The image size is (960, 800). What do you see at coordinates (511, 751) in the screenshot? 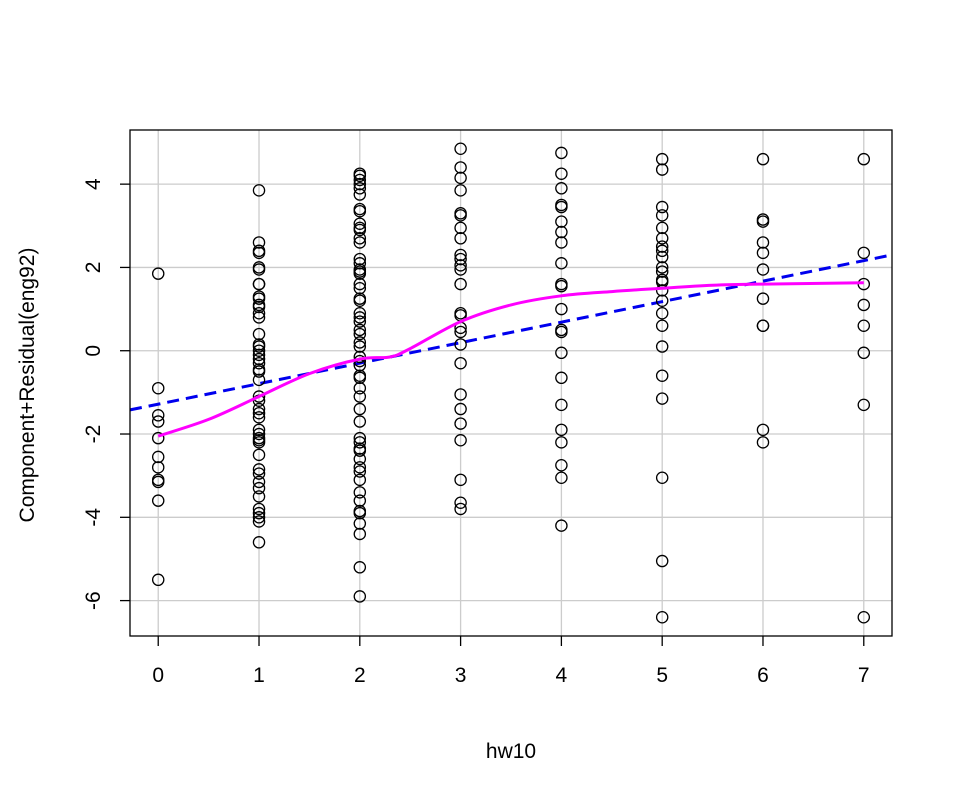
I see `x-axis-label: hw10` at bounding box center [511, 751].